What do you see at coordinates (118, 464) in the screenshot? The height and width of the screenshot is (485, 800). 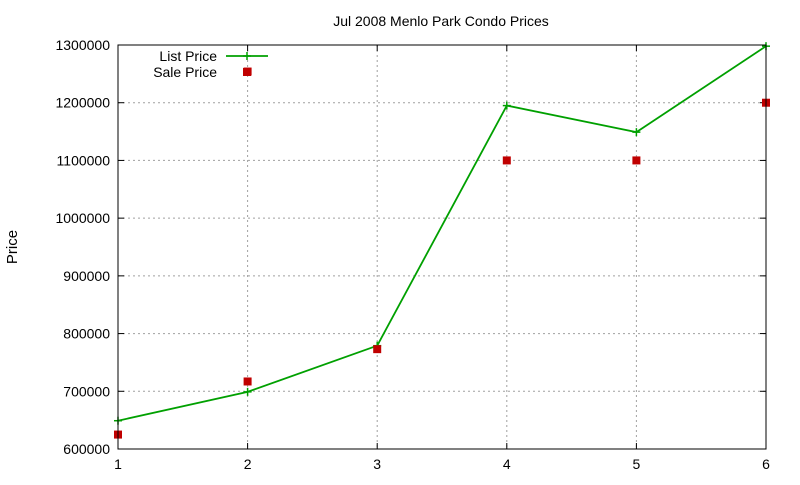 I see `x-tick-label-1: 1` at bounding box center [118, 464].